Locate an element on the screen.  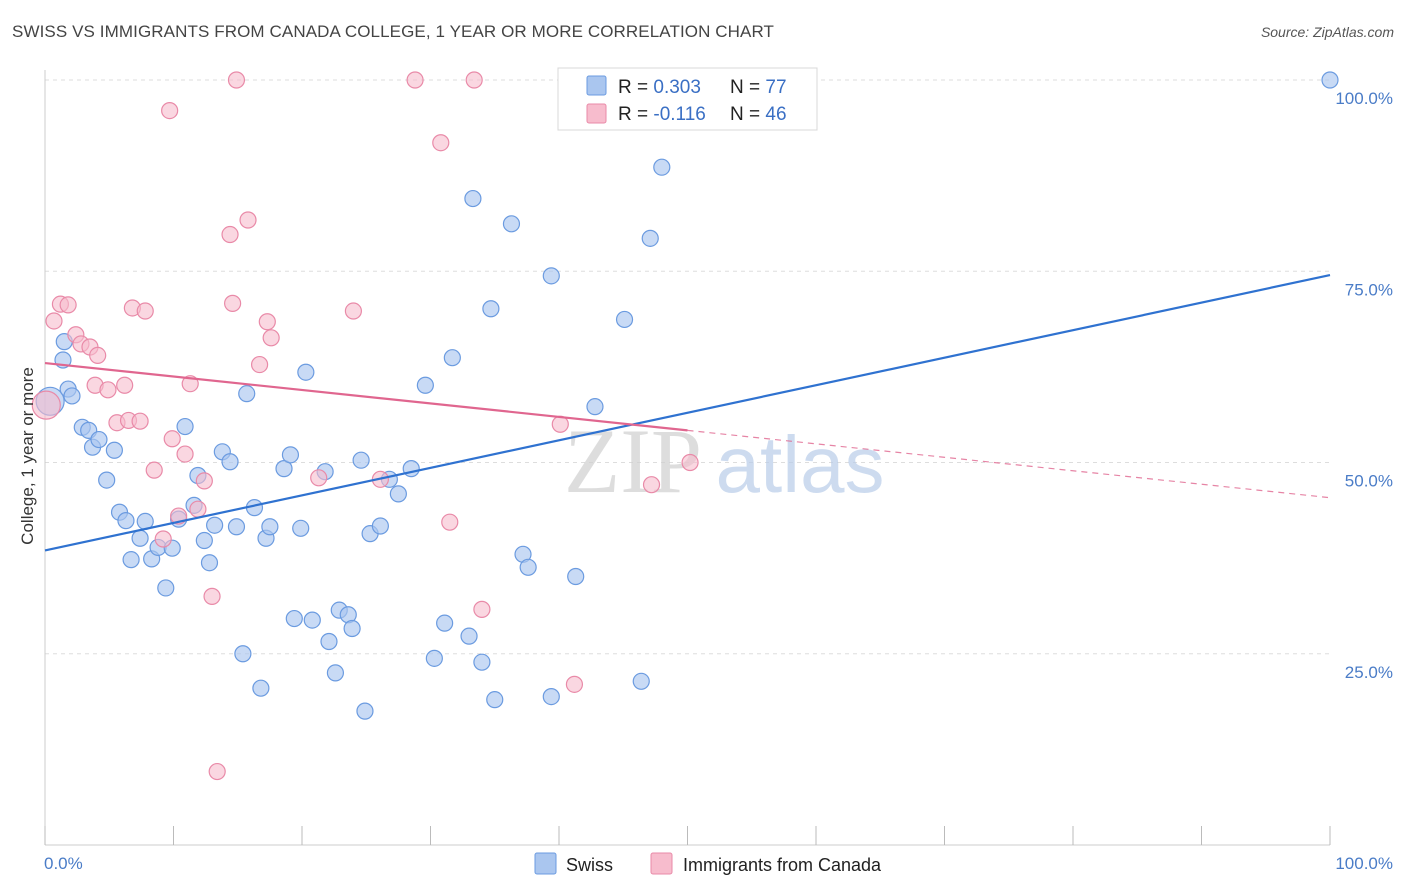
bottom-legend-canada-swatch is located at coordinates (661, 863).